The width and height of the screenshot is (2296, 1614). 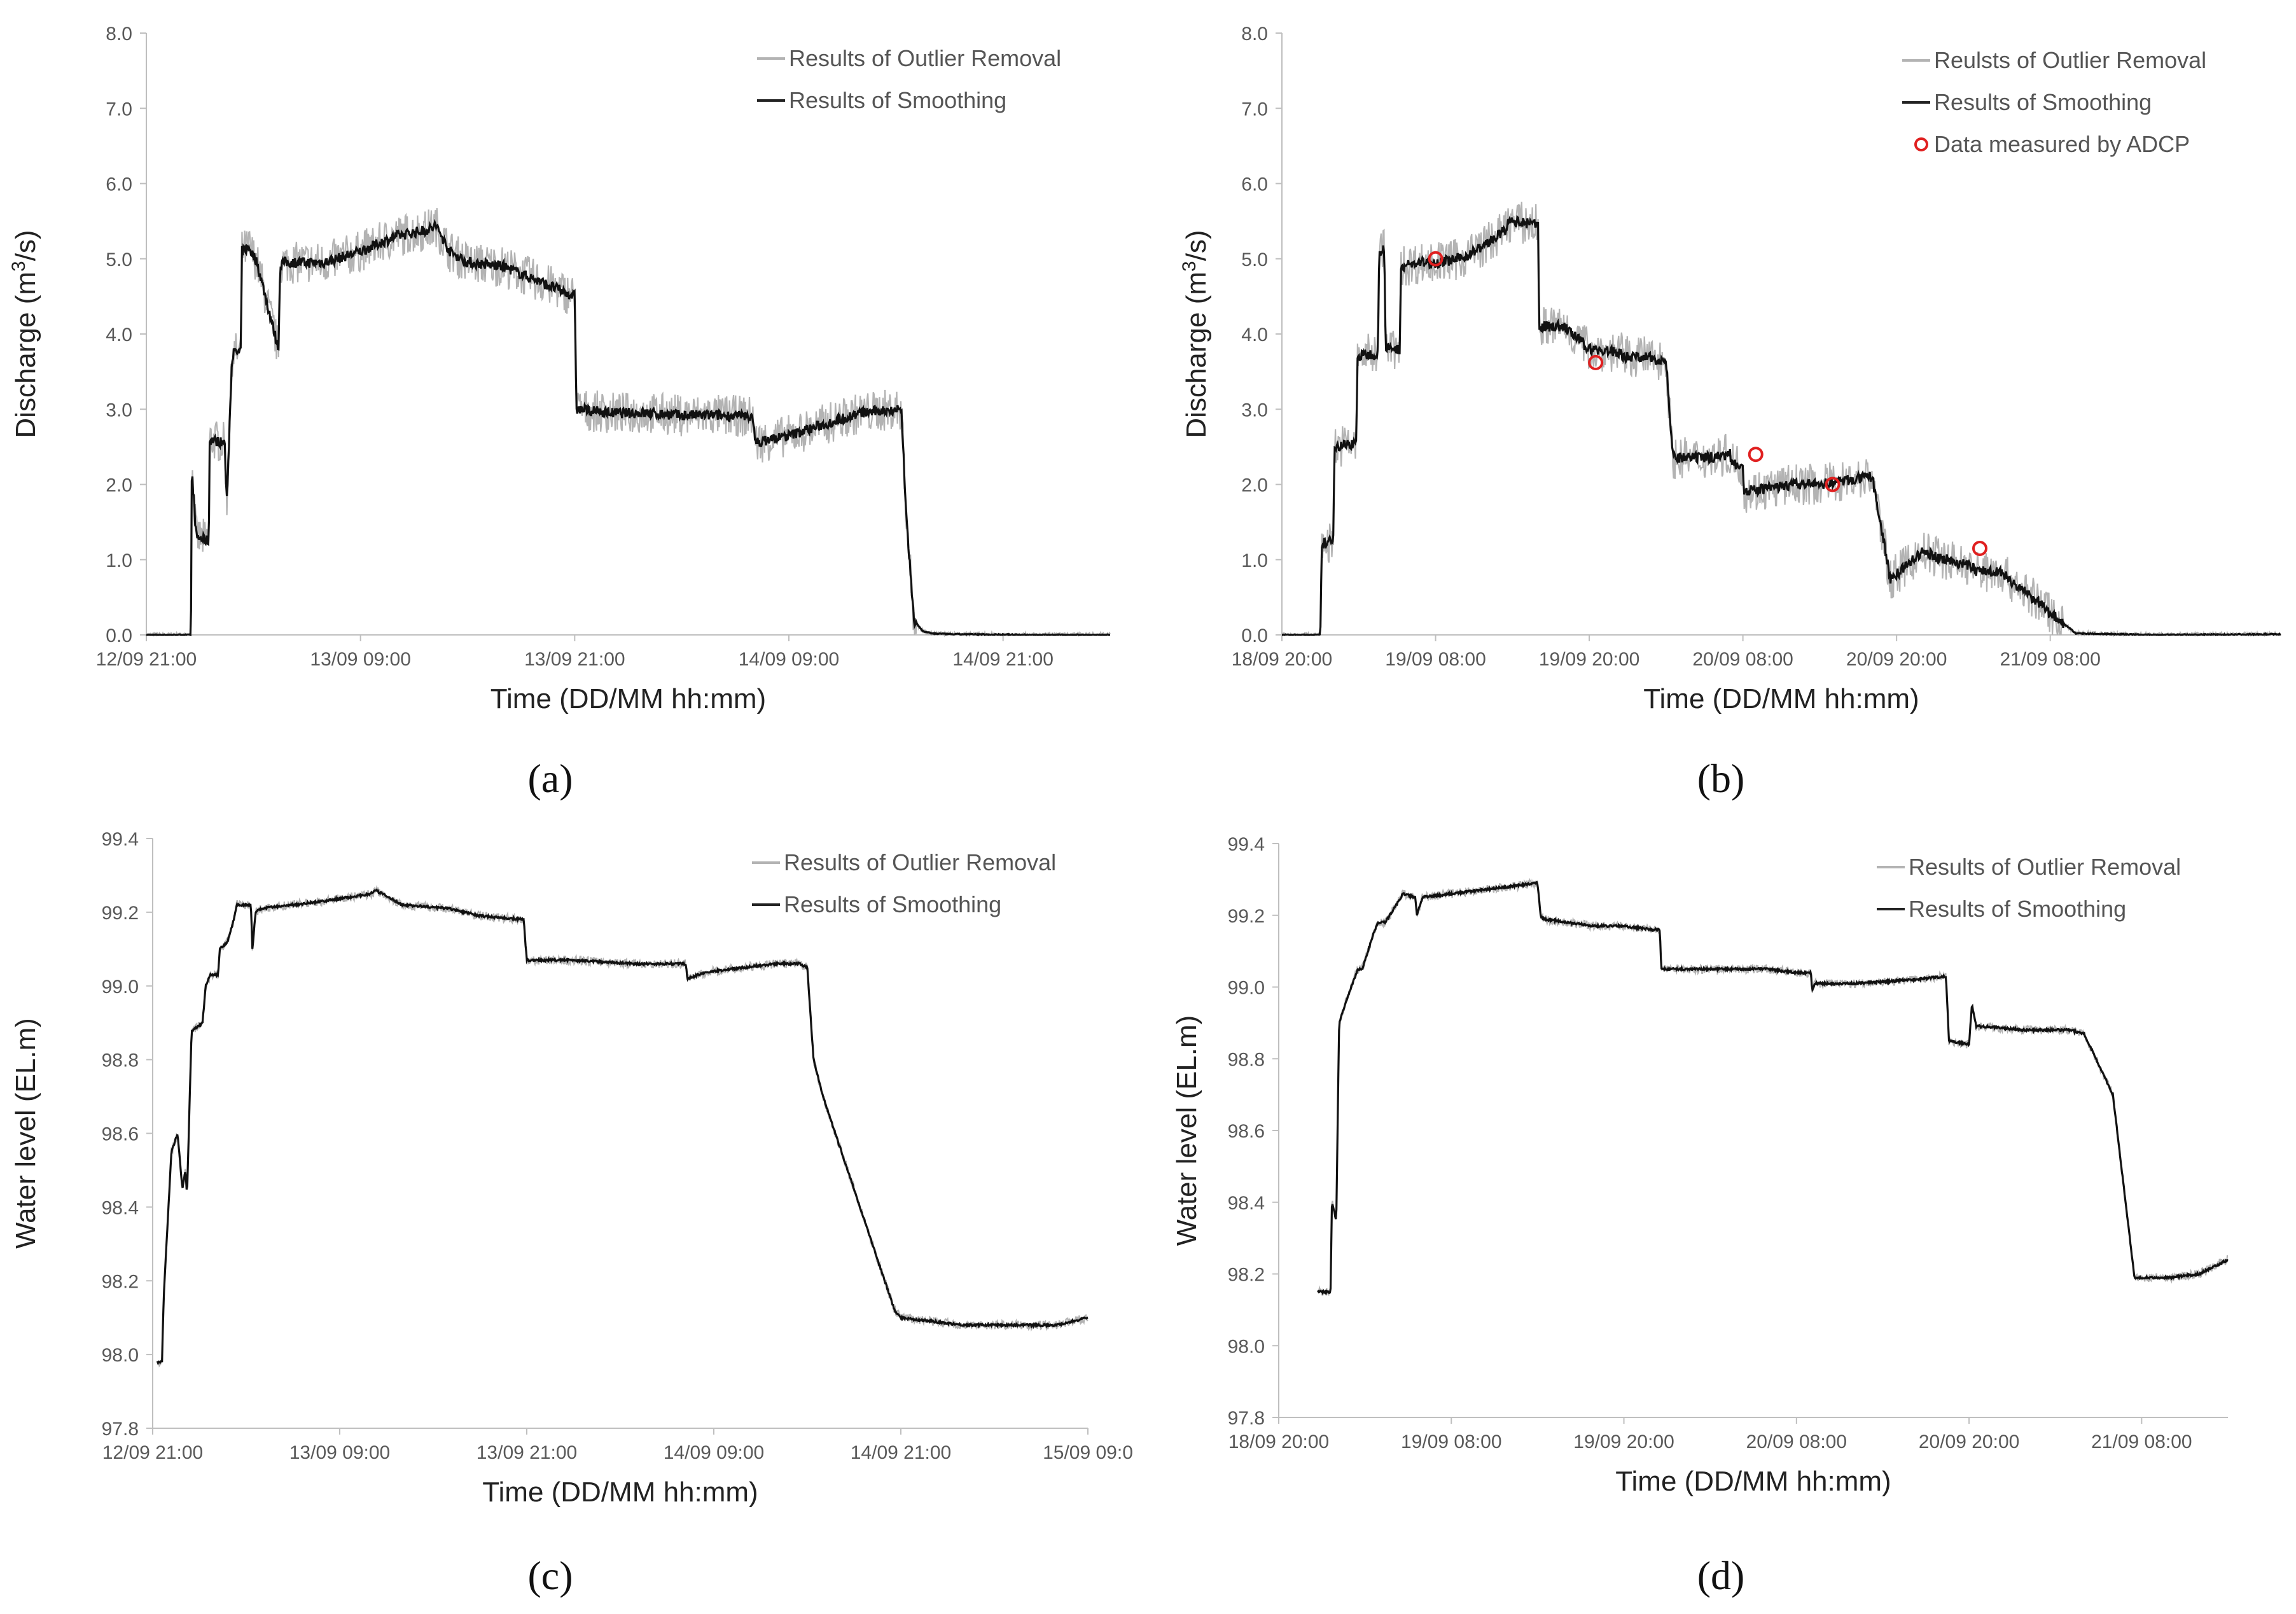 I want to click on x-tick-label: 15/09 09:0, so click(x=1088, y=1452).